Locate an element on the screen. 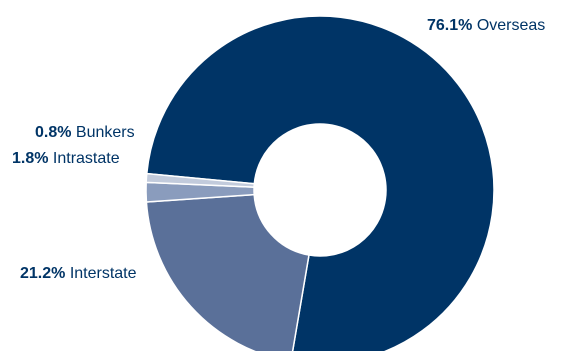 The width and height of the screenshot is (565, 351). label-intrastate-name: Intrastate is located at coordinates (83, 158).